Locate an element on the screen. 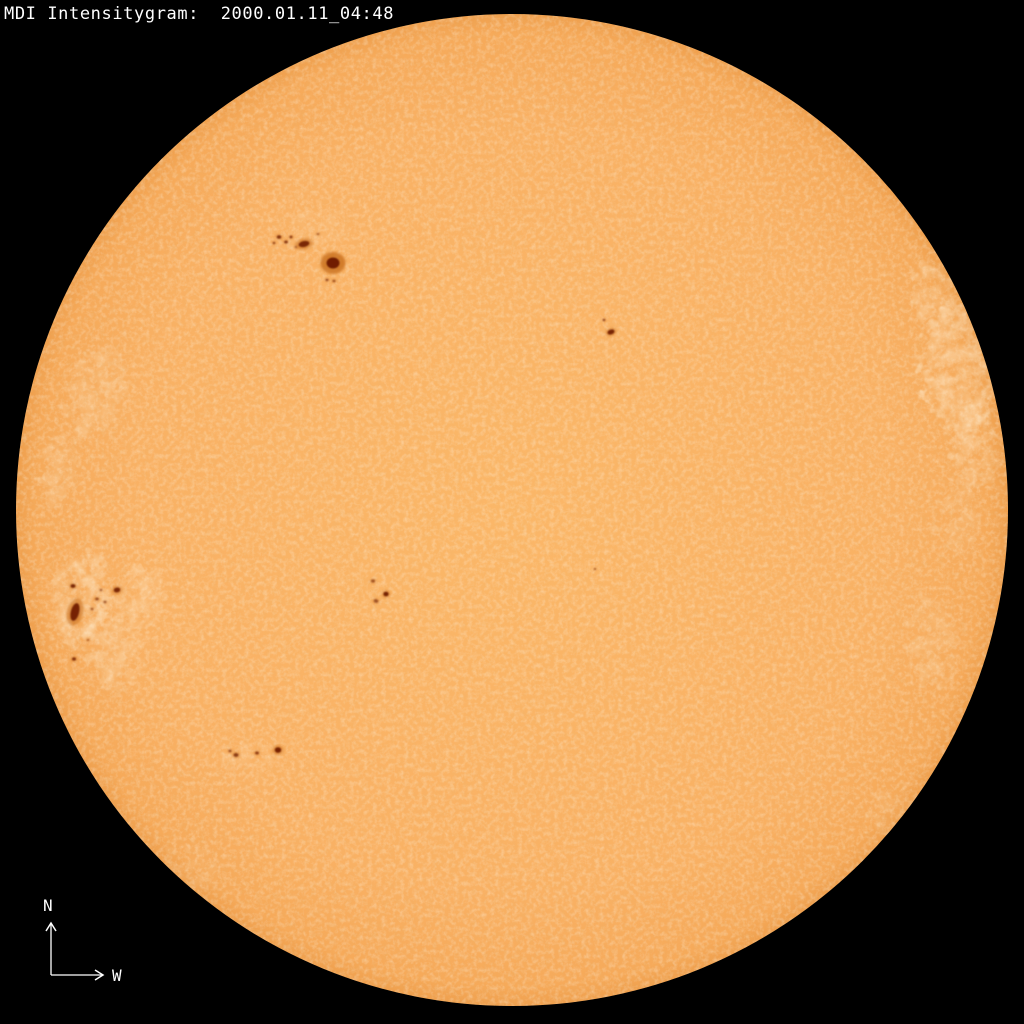 This screenshot has width=1024, height=1024. compass-indicator: N W is located at coordinates (82, 940).